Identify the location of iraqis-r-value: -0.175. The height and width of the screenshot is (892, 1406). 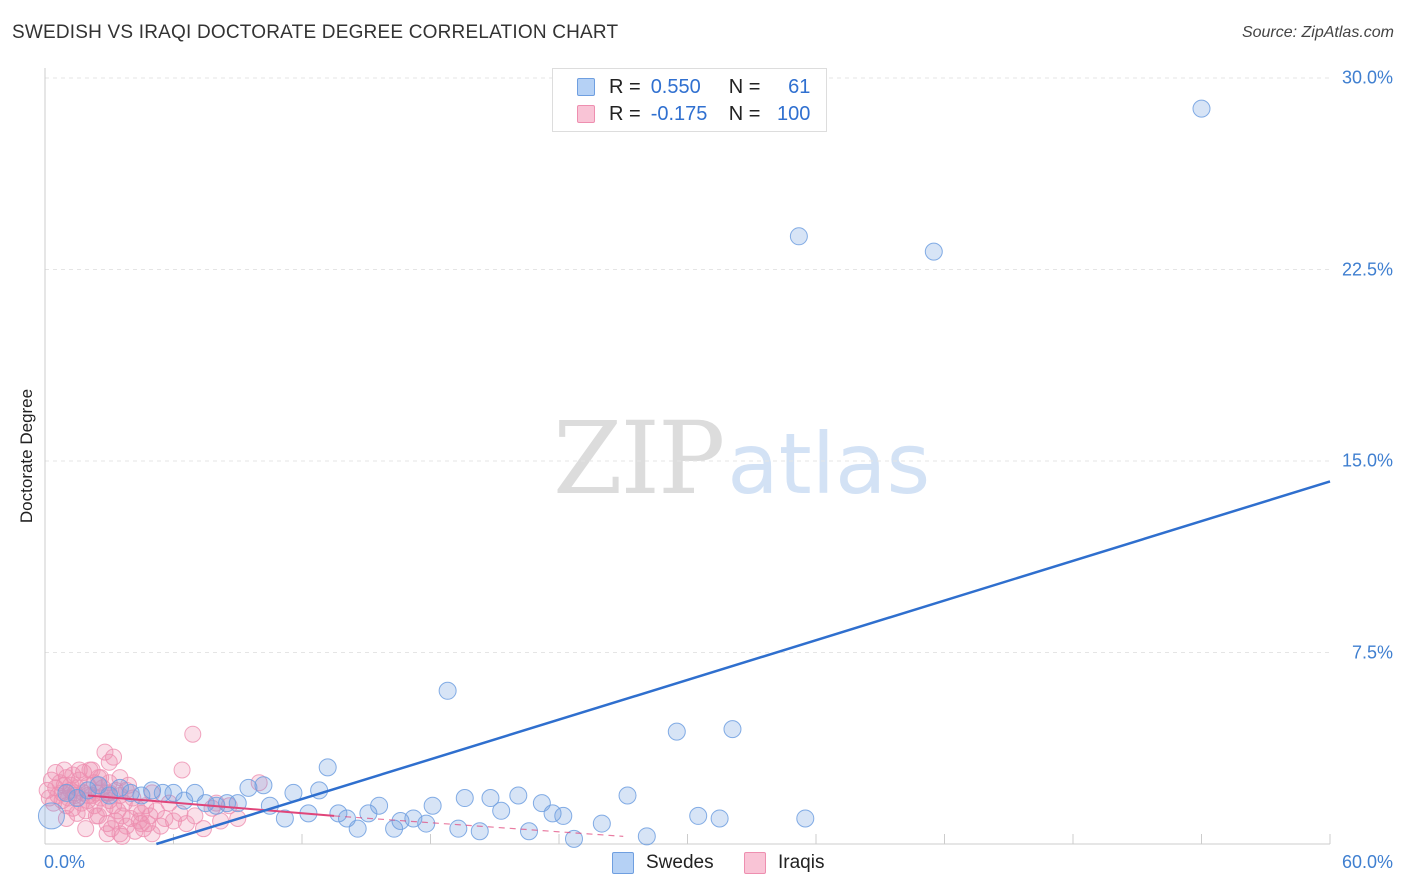
(679, 113).